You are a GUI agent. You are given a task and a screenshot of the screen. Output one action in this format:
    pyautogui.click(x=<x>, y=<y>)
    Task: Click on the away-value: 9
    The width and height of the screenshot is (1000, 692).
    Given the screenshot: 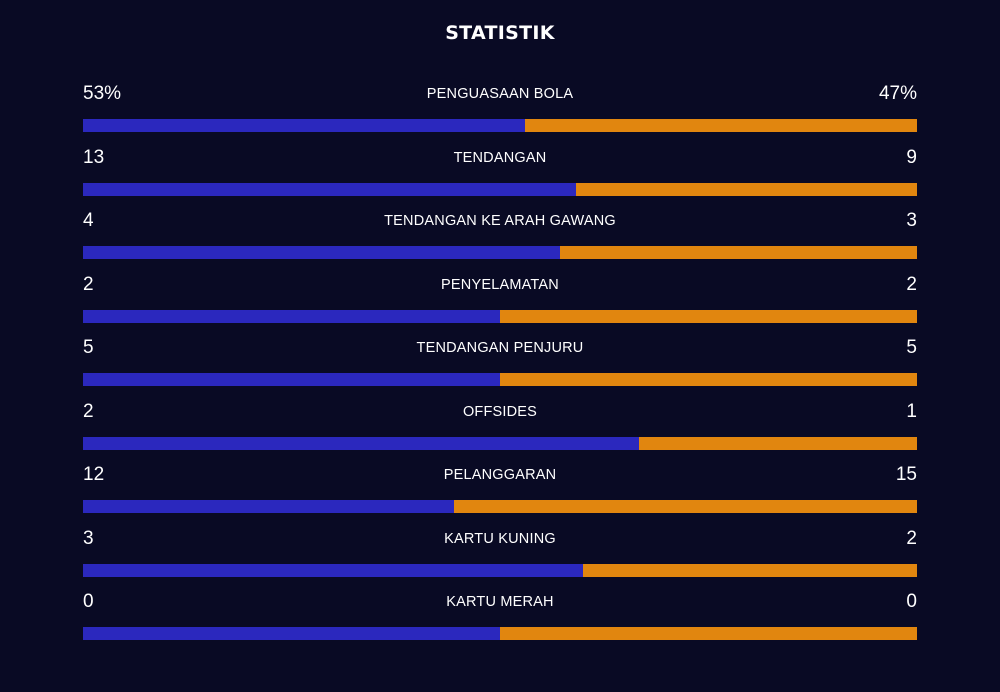 What is the action you would take?
    pyautogui.click(x=911, y=157)
    